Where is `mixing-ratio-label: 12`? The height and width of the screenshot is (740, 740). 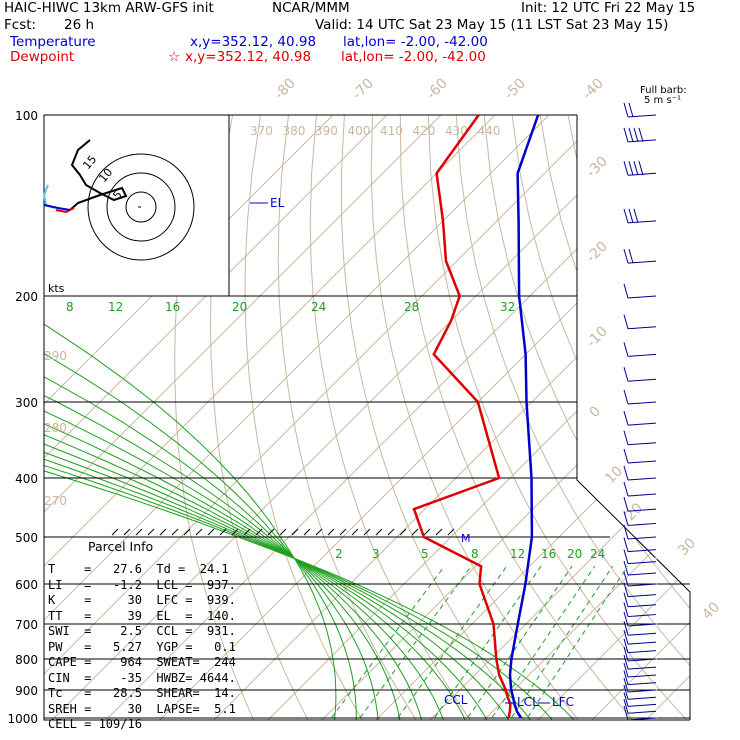
mixing-ratio-label: 12 is located at coordinates (517, 554).